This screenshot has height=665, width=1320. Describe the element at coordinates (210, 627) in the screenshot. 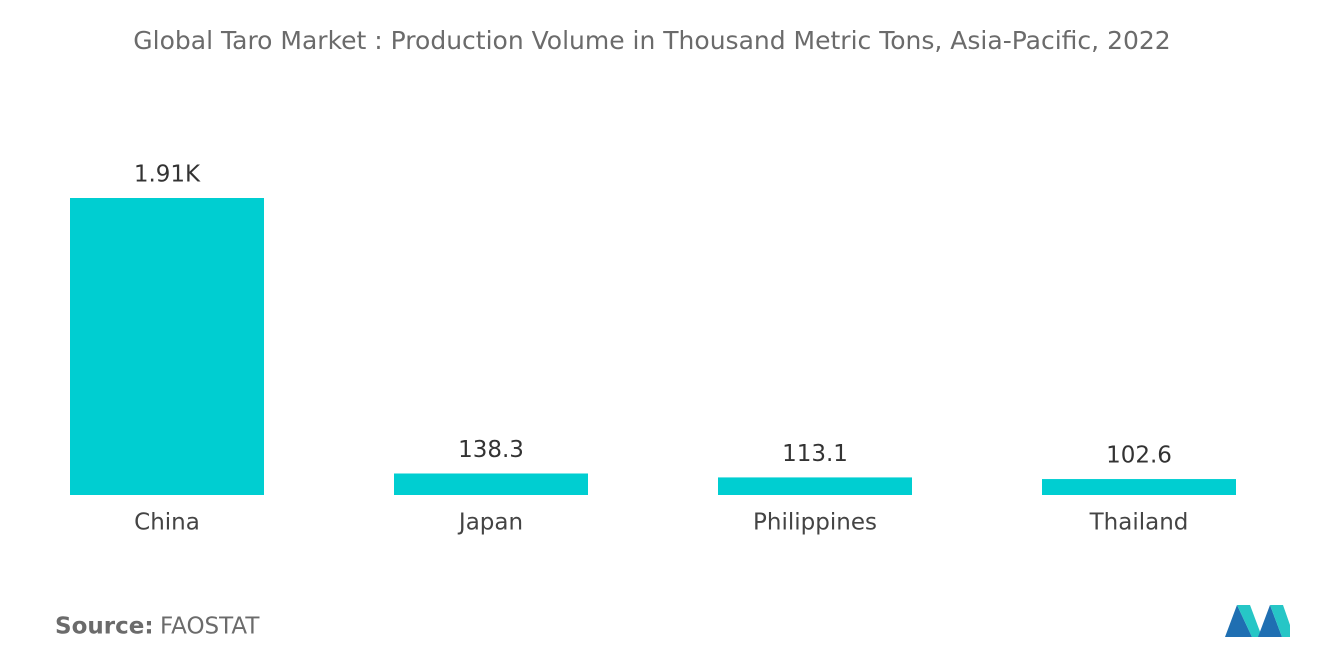

I see `source: FAOSTAT` at that location.